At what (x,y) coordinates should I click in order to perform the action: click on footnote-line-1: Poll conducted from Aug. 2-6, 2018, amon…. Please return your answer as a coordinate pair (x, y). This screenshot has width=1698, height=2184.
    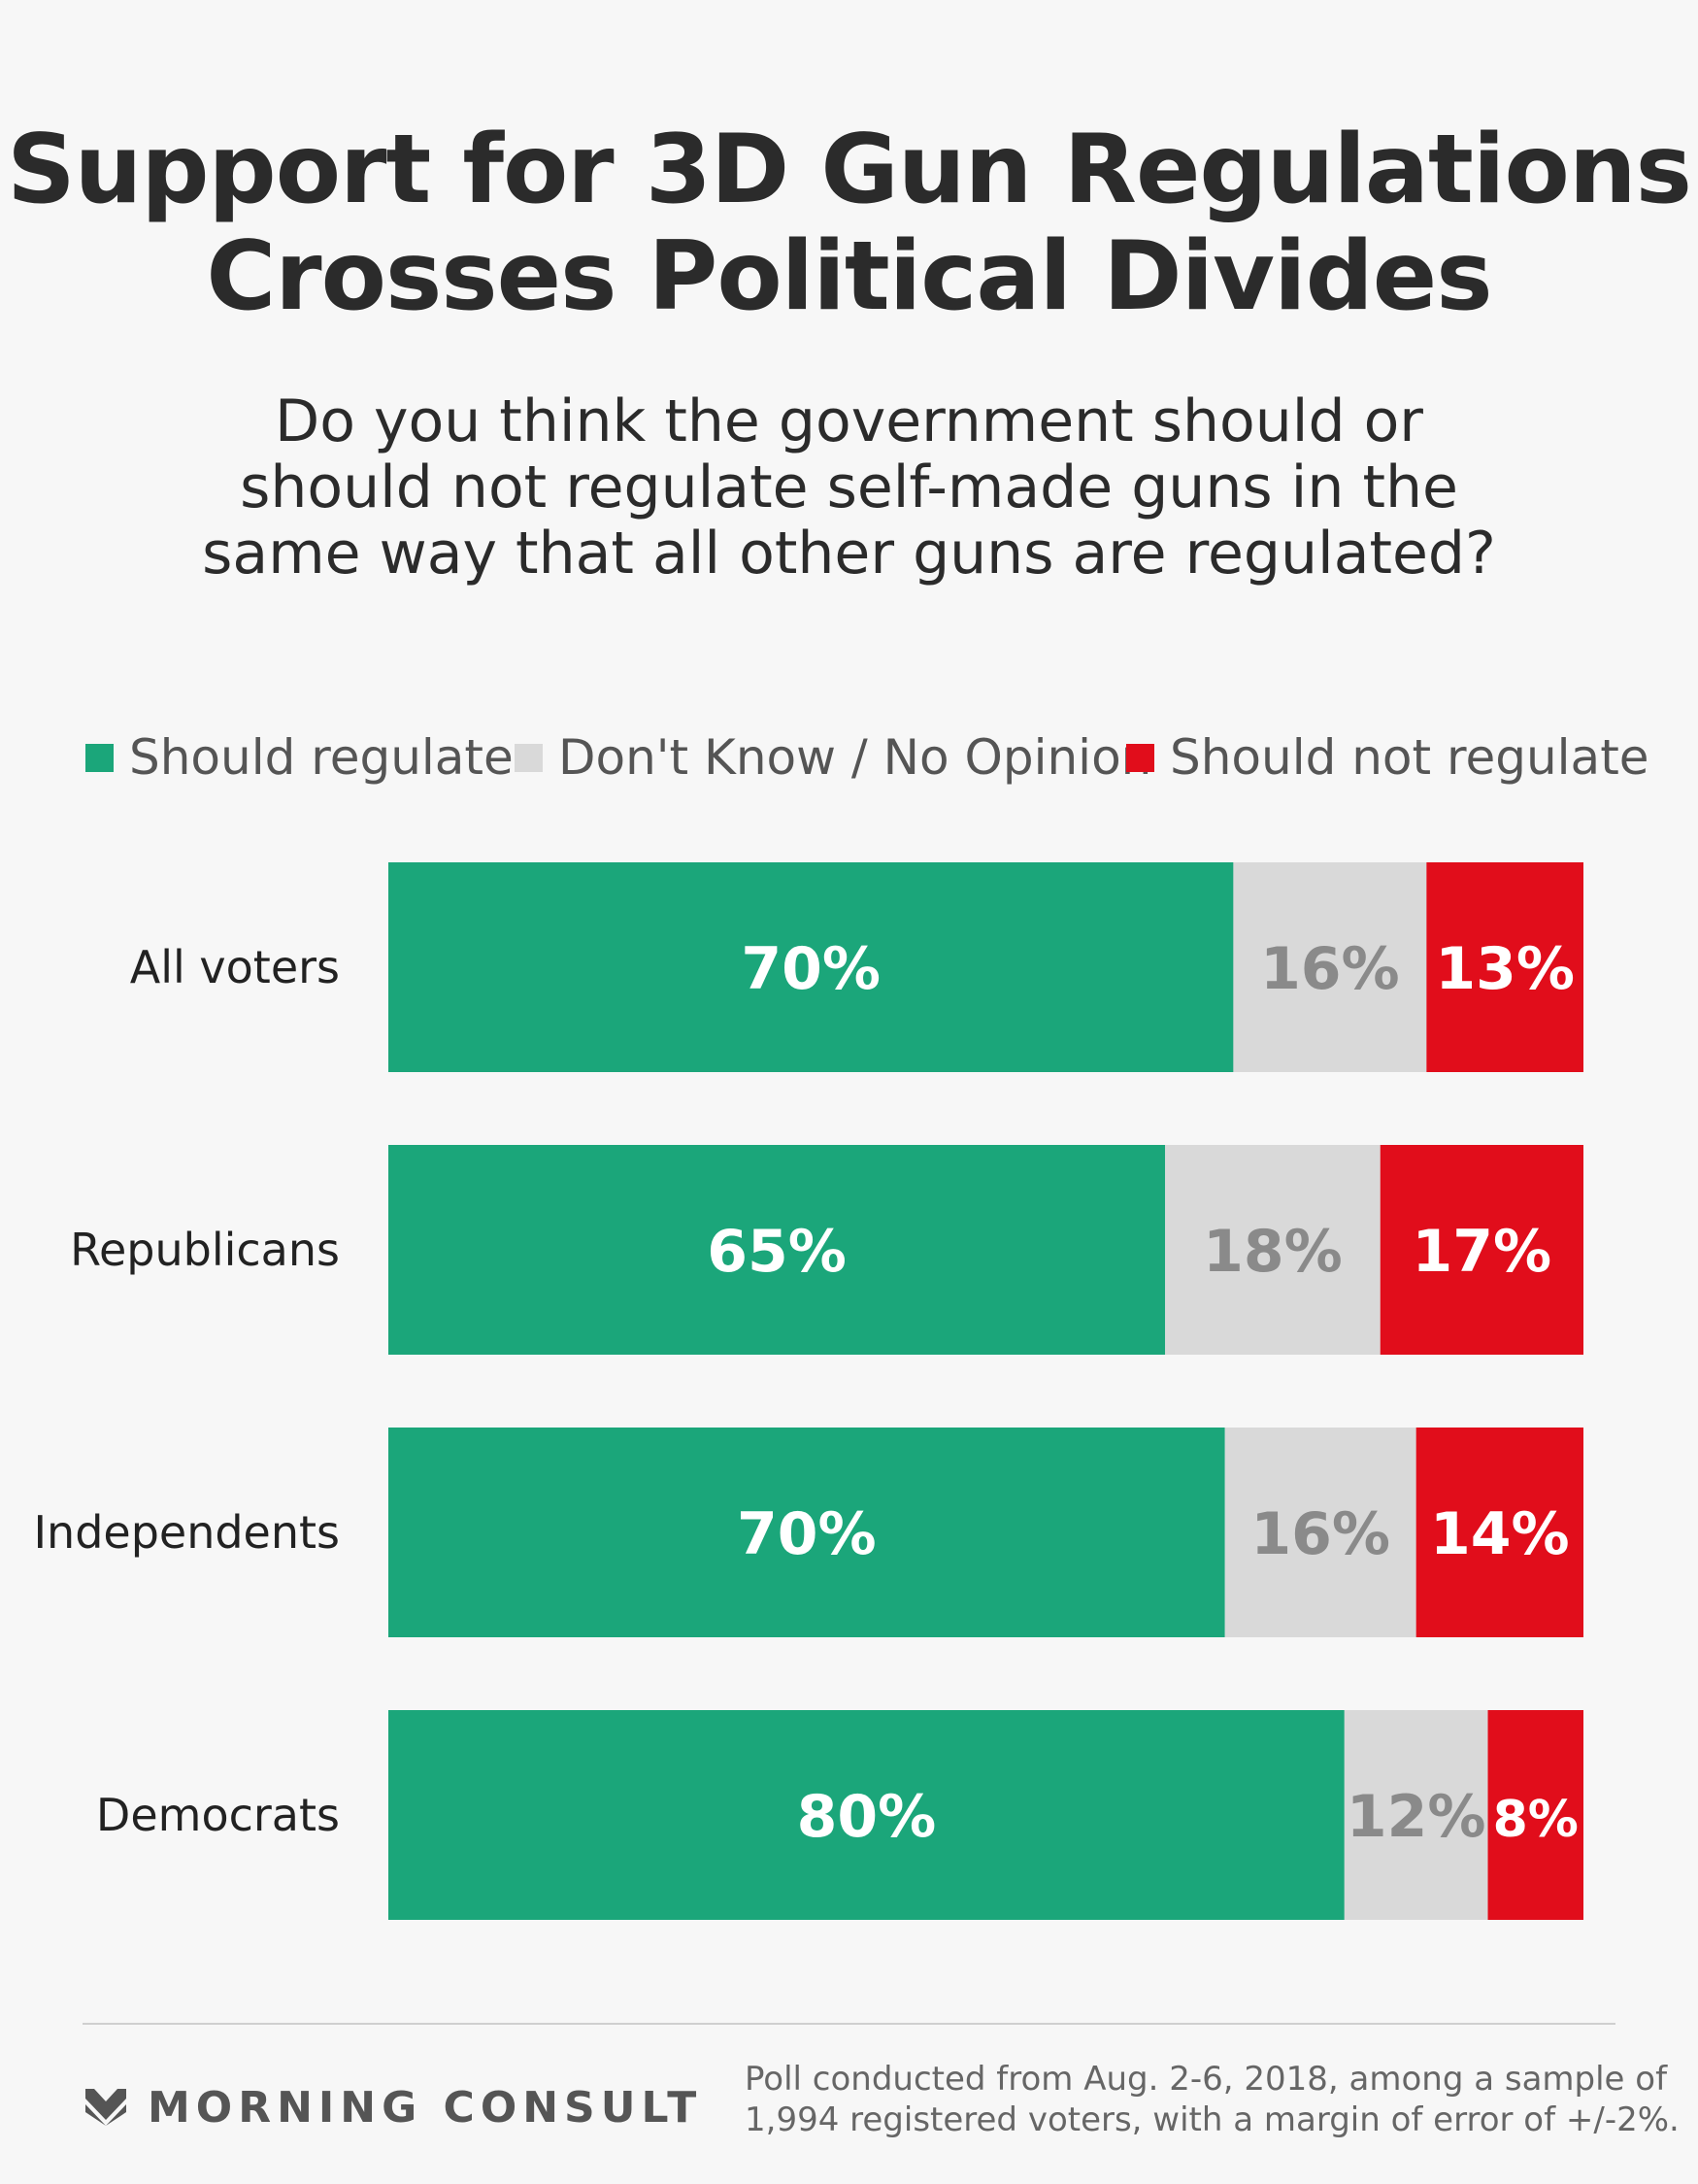
    Looking at the image, I should click on (1206, 2079).